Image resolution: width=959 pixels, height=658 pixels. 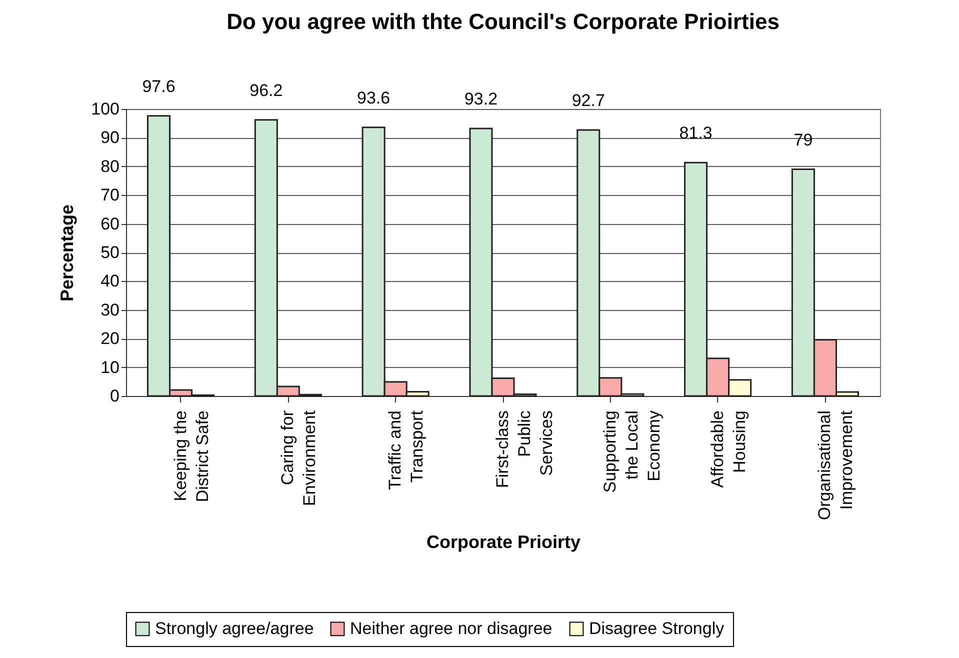 I want to click on y-tick-label: 90, so click(x=110, y=138).